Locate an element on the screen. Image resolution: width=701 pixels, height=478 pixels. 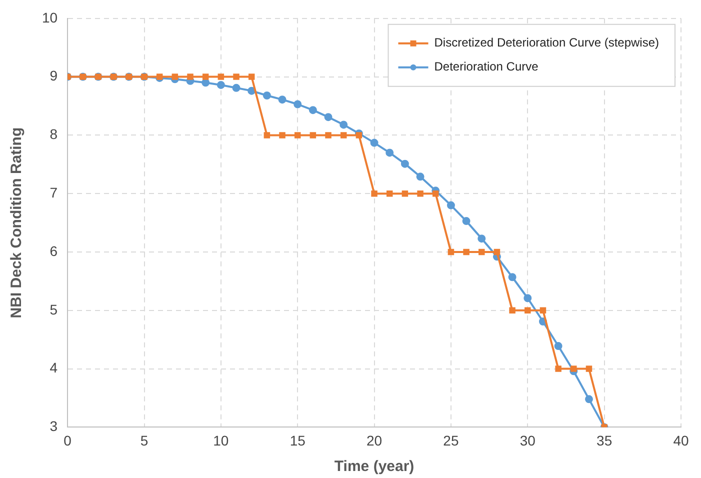
x-tick-label: 35 is located at coordinates (604, 440).